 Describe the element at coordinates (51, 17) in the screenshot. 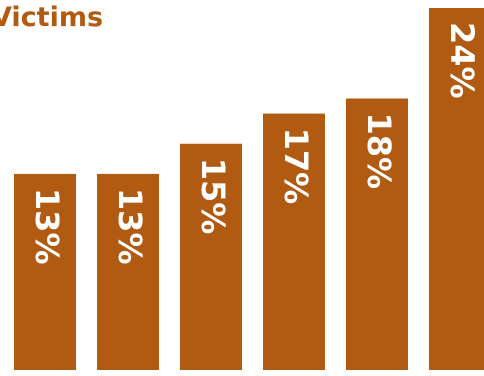

I see `chart-title: Victims` at that location.